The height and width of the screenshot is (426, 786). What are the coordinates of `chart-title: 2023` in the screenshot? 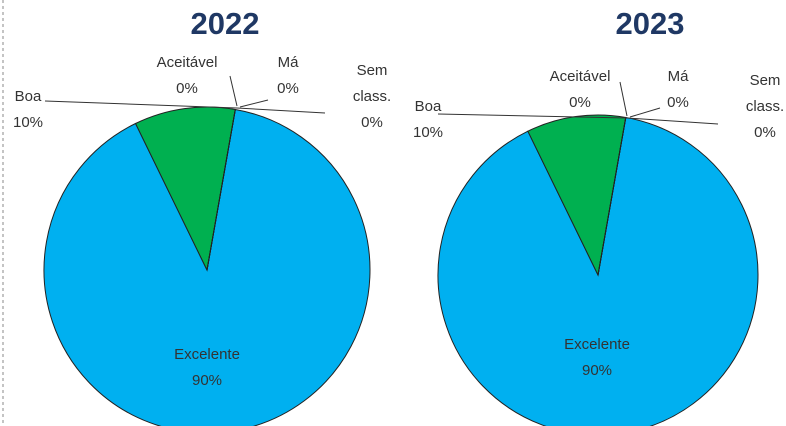 It's located at (650, 23).